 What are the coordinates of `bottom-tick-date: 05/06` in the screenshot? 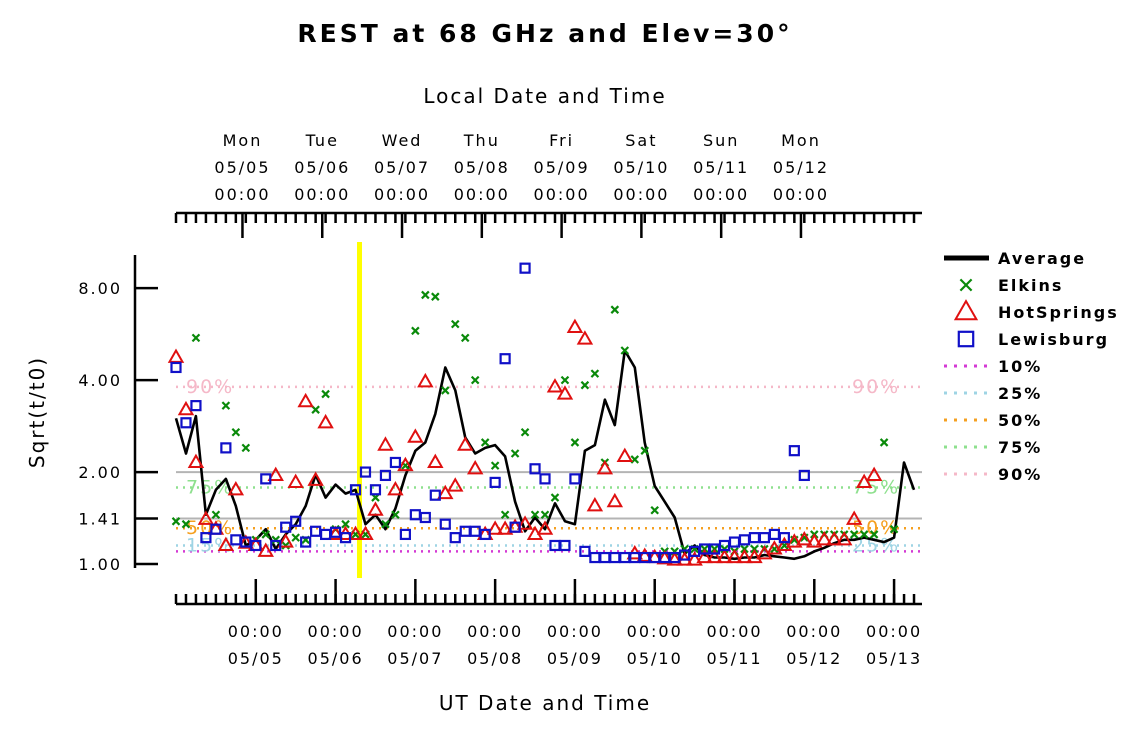 It's located at (336, 658).